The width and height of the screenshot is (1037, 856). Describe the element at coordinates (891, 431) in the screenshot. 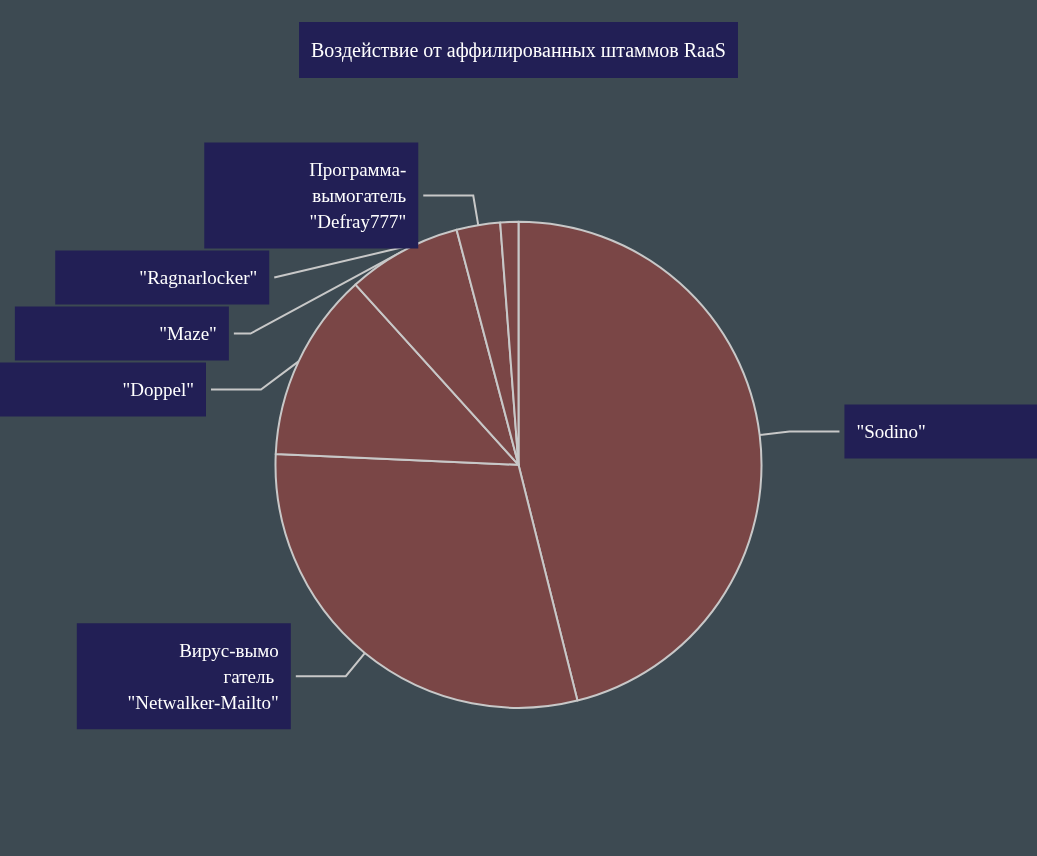

I see `slice-label: "Sodino"` at that location.